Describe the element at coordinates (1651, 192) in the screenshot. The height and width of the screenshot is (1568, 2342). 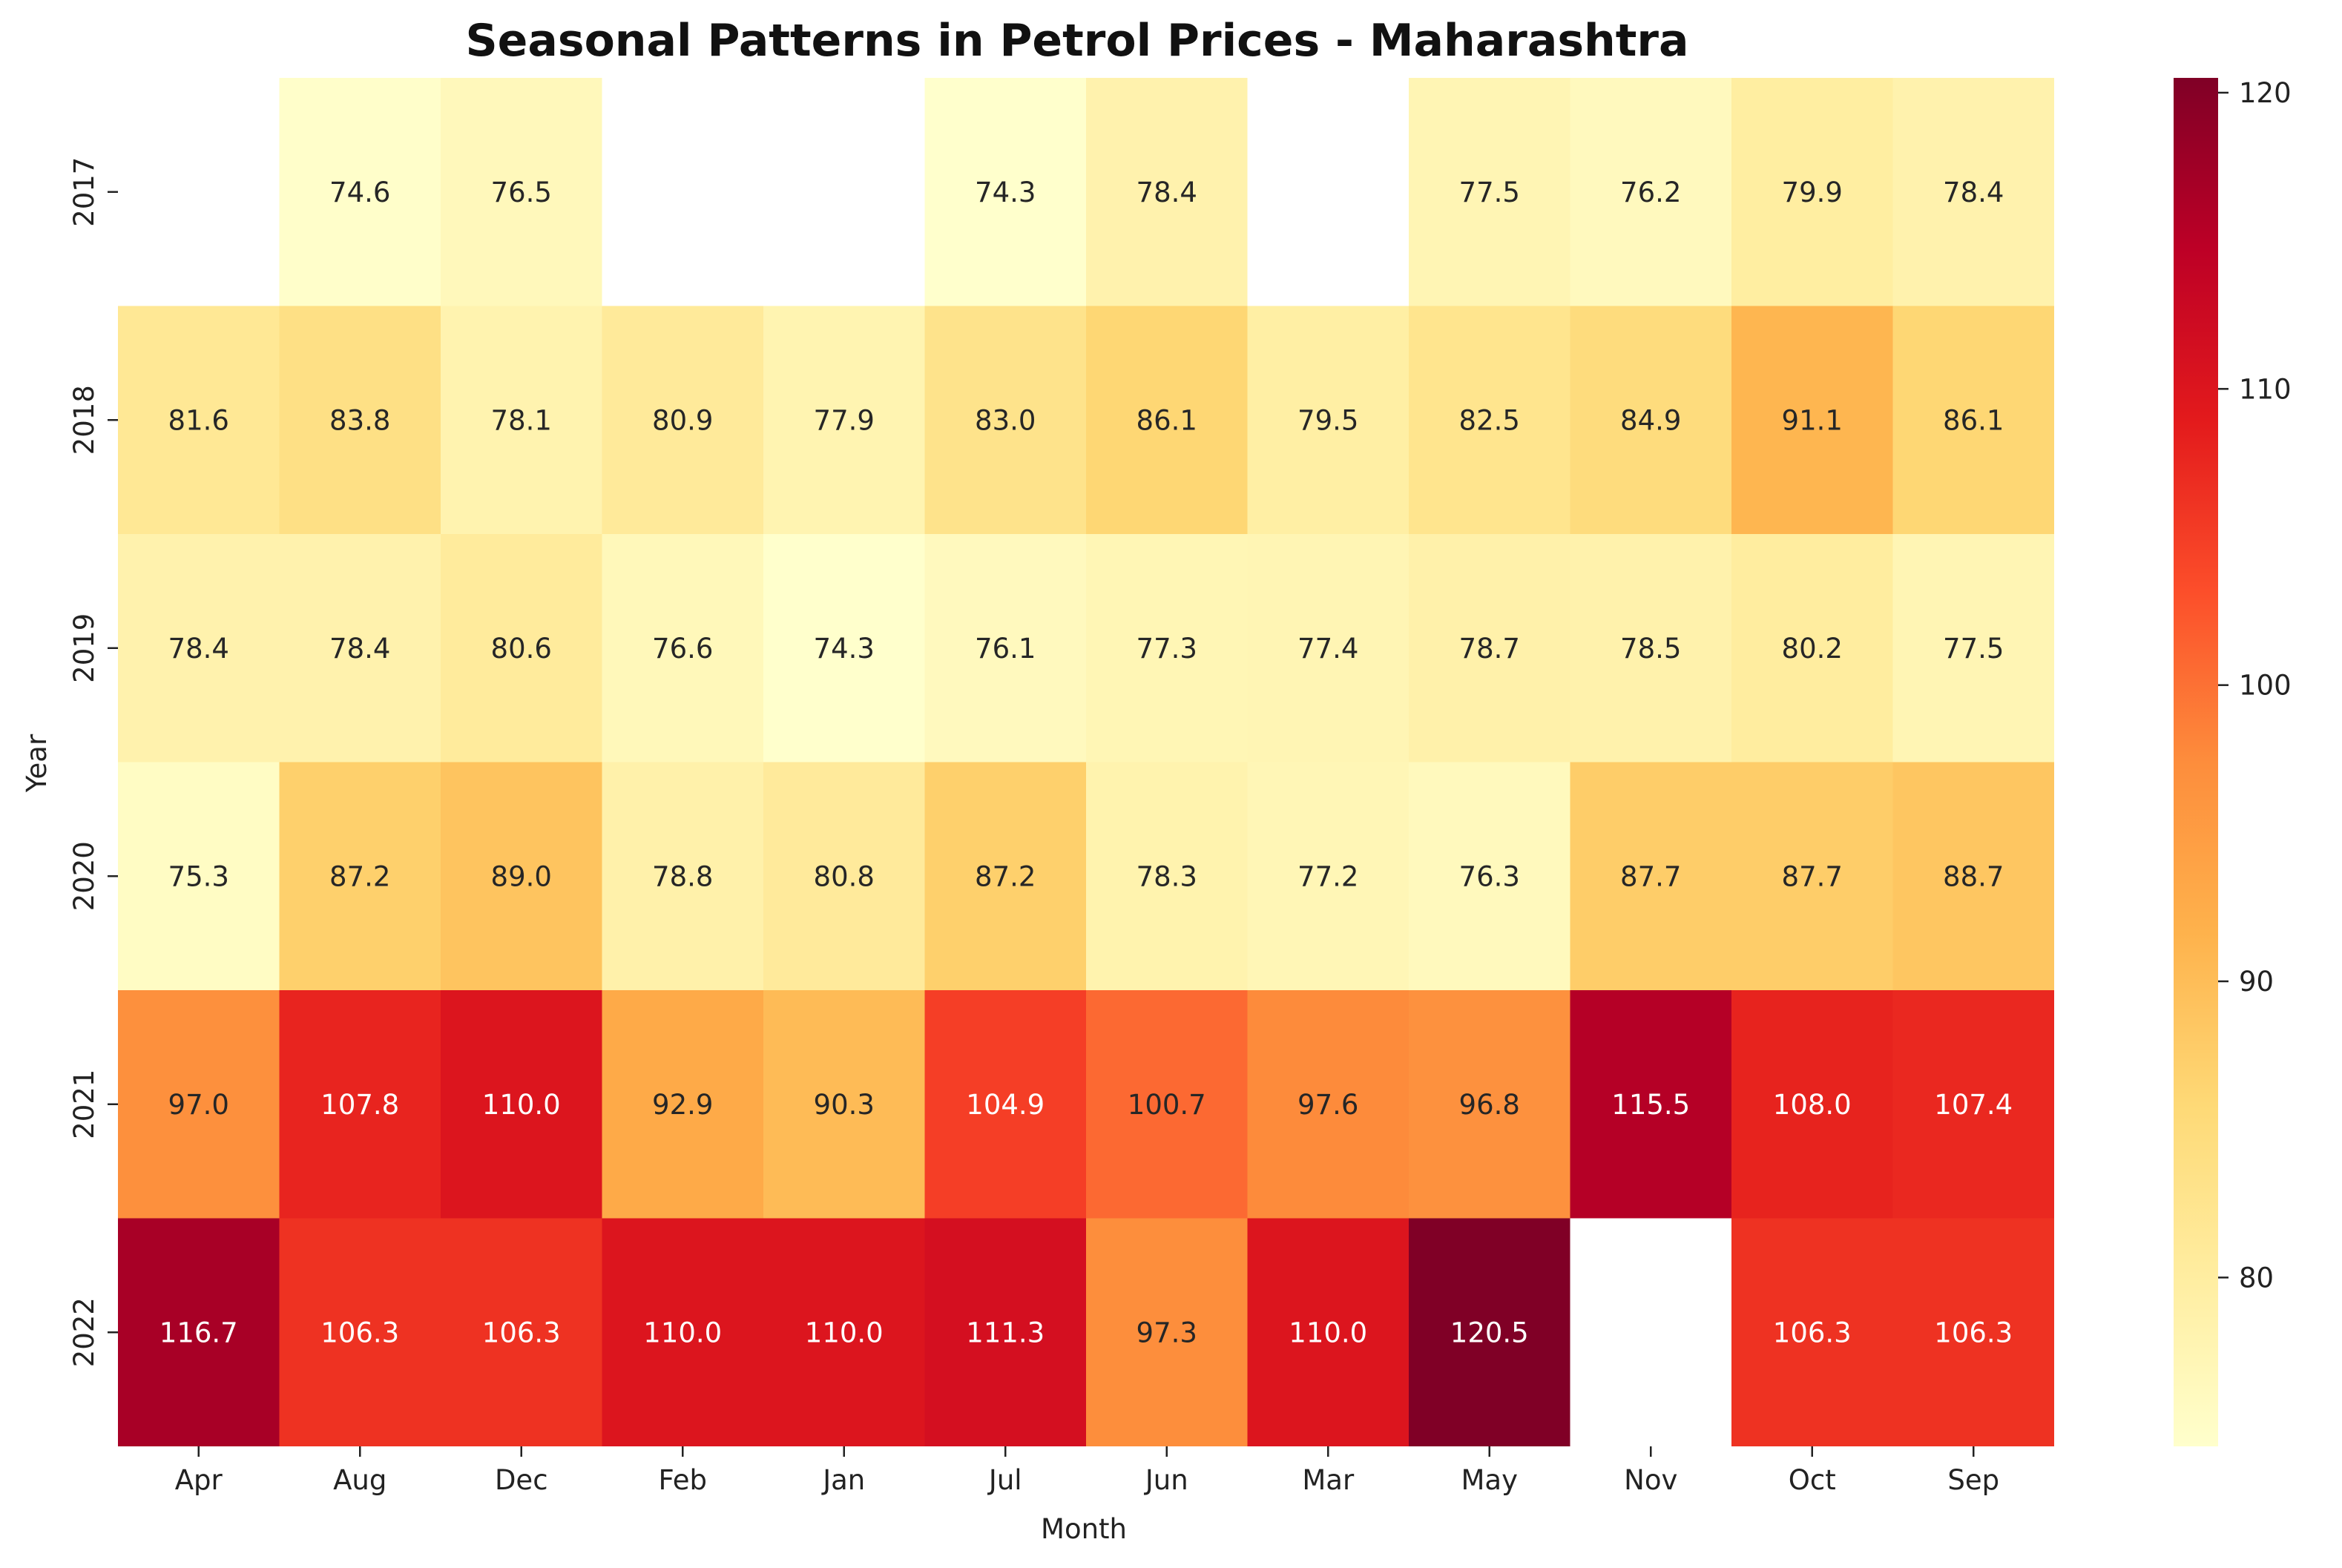
I see `cell-value-label: 76.2` at that location.